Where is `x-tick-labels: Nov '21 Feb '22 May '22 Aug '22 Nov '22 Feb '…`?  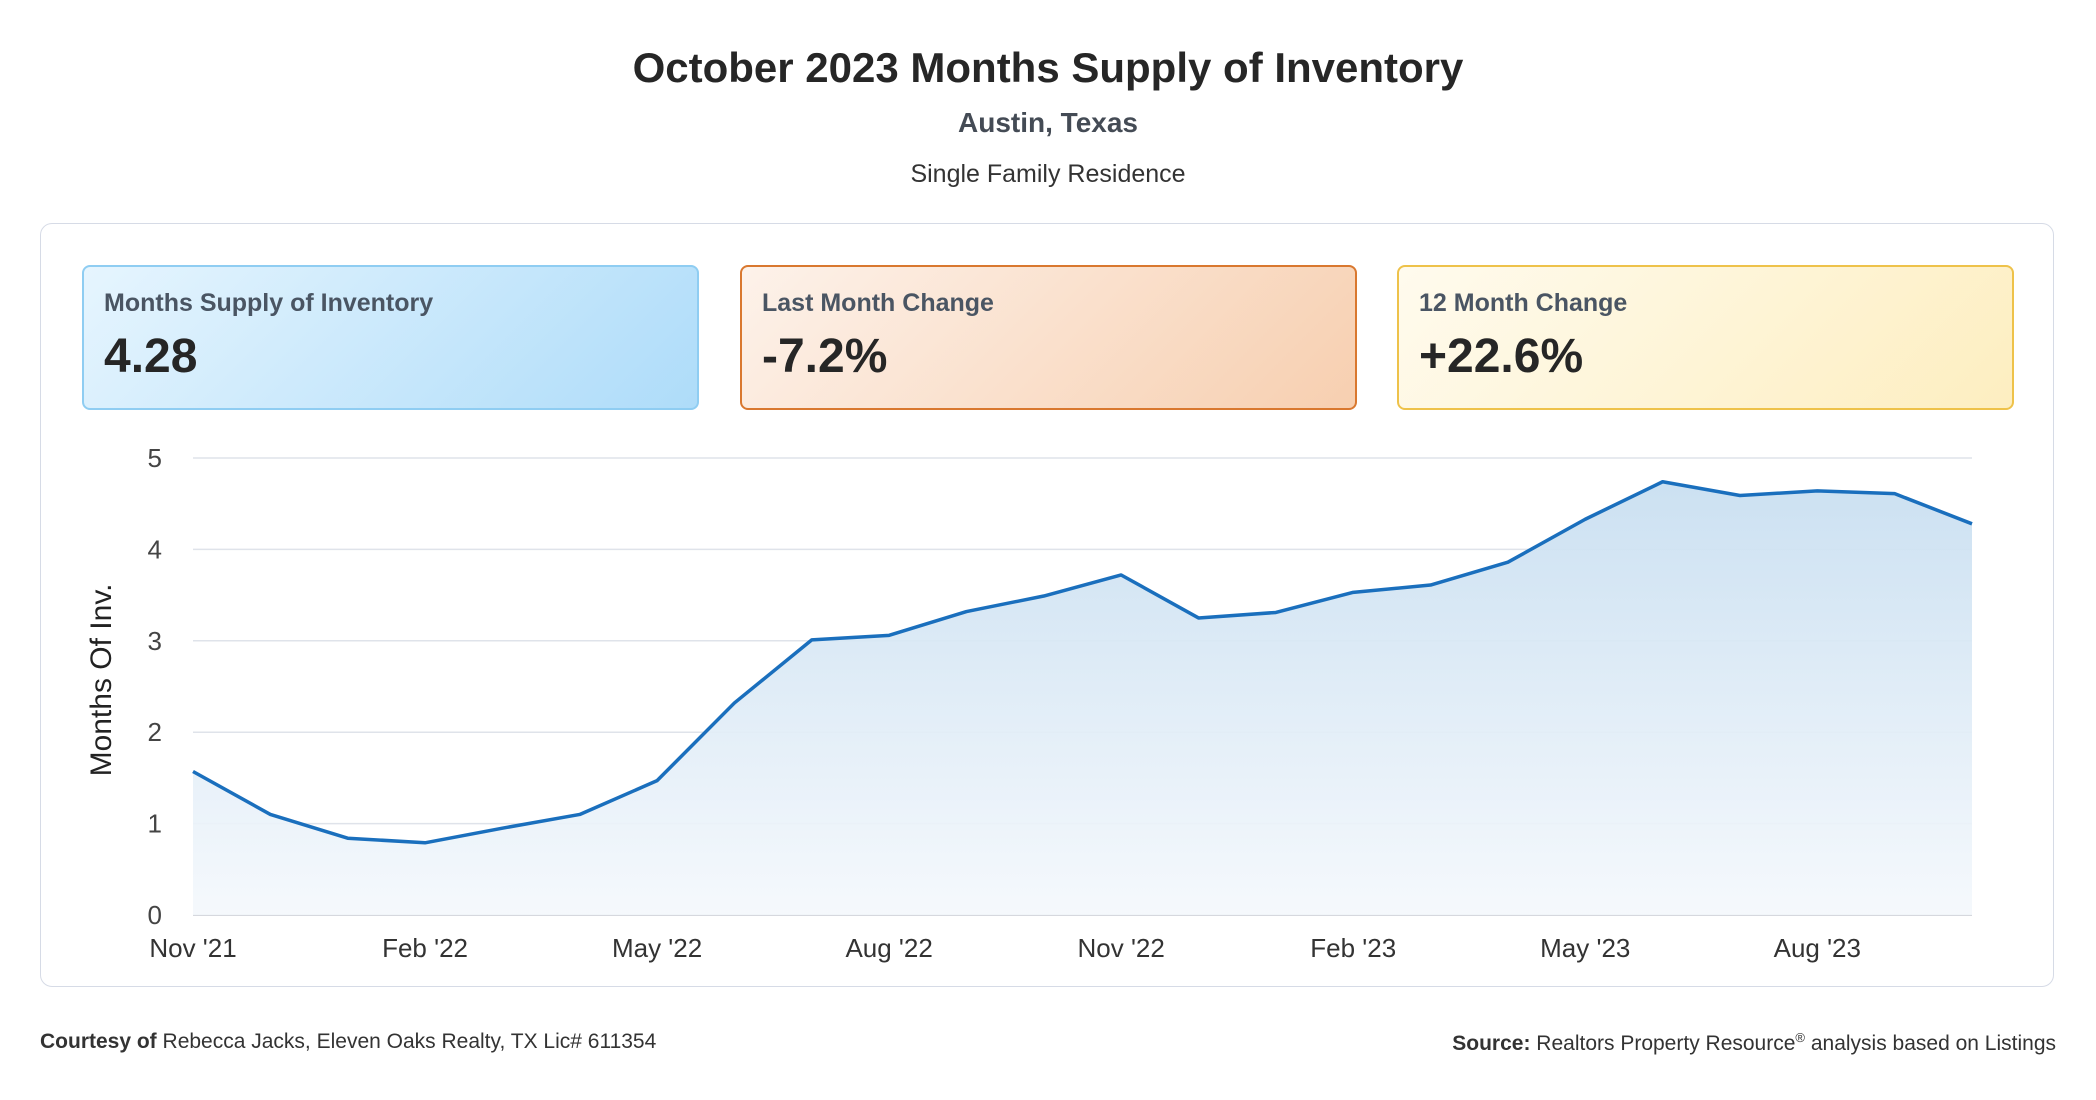 x-tick-labels: Nov '21 Feb '22 May '22 Aug '22 Nov '22 Feb '… is located at coordinates (1005, 948).